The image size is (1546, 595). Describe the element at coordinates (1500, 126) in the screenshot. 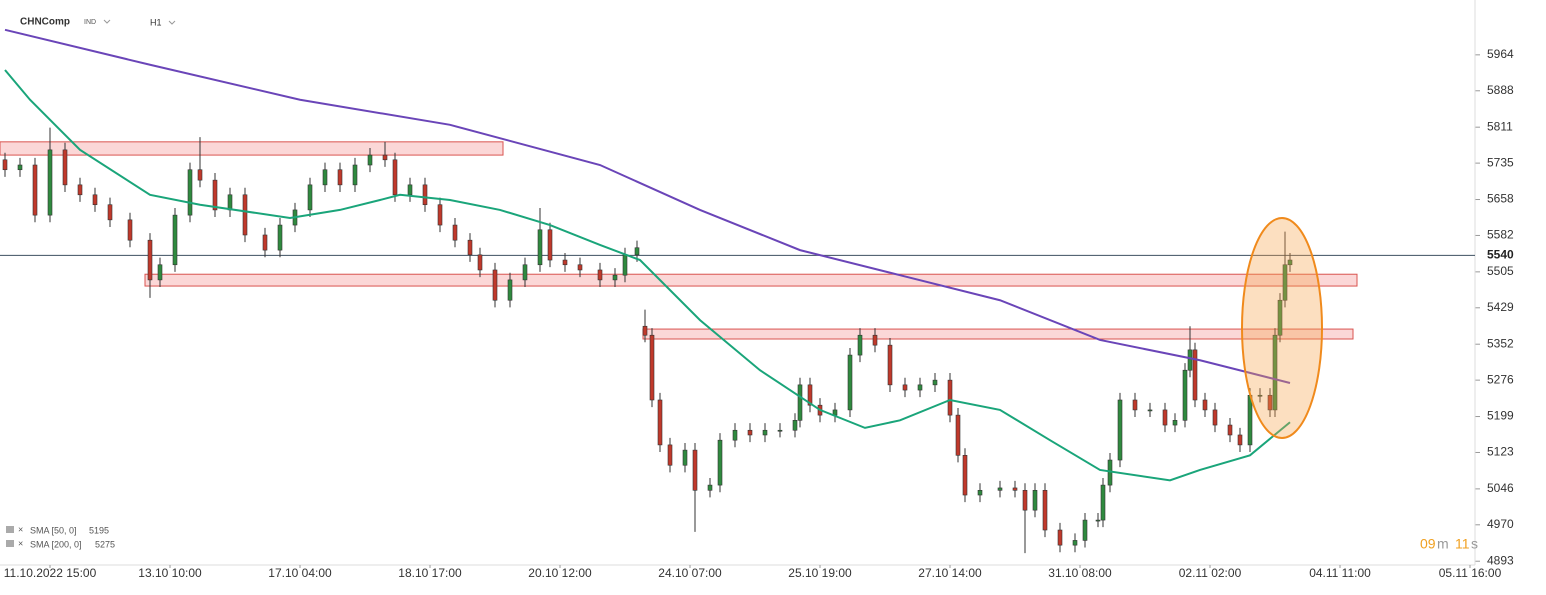

I see `y-tick-label: 5811` at that location.